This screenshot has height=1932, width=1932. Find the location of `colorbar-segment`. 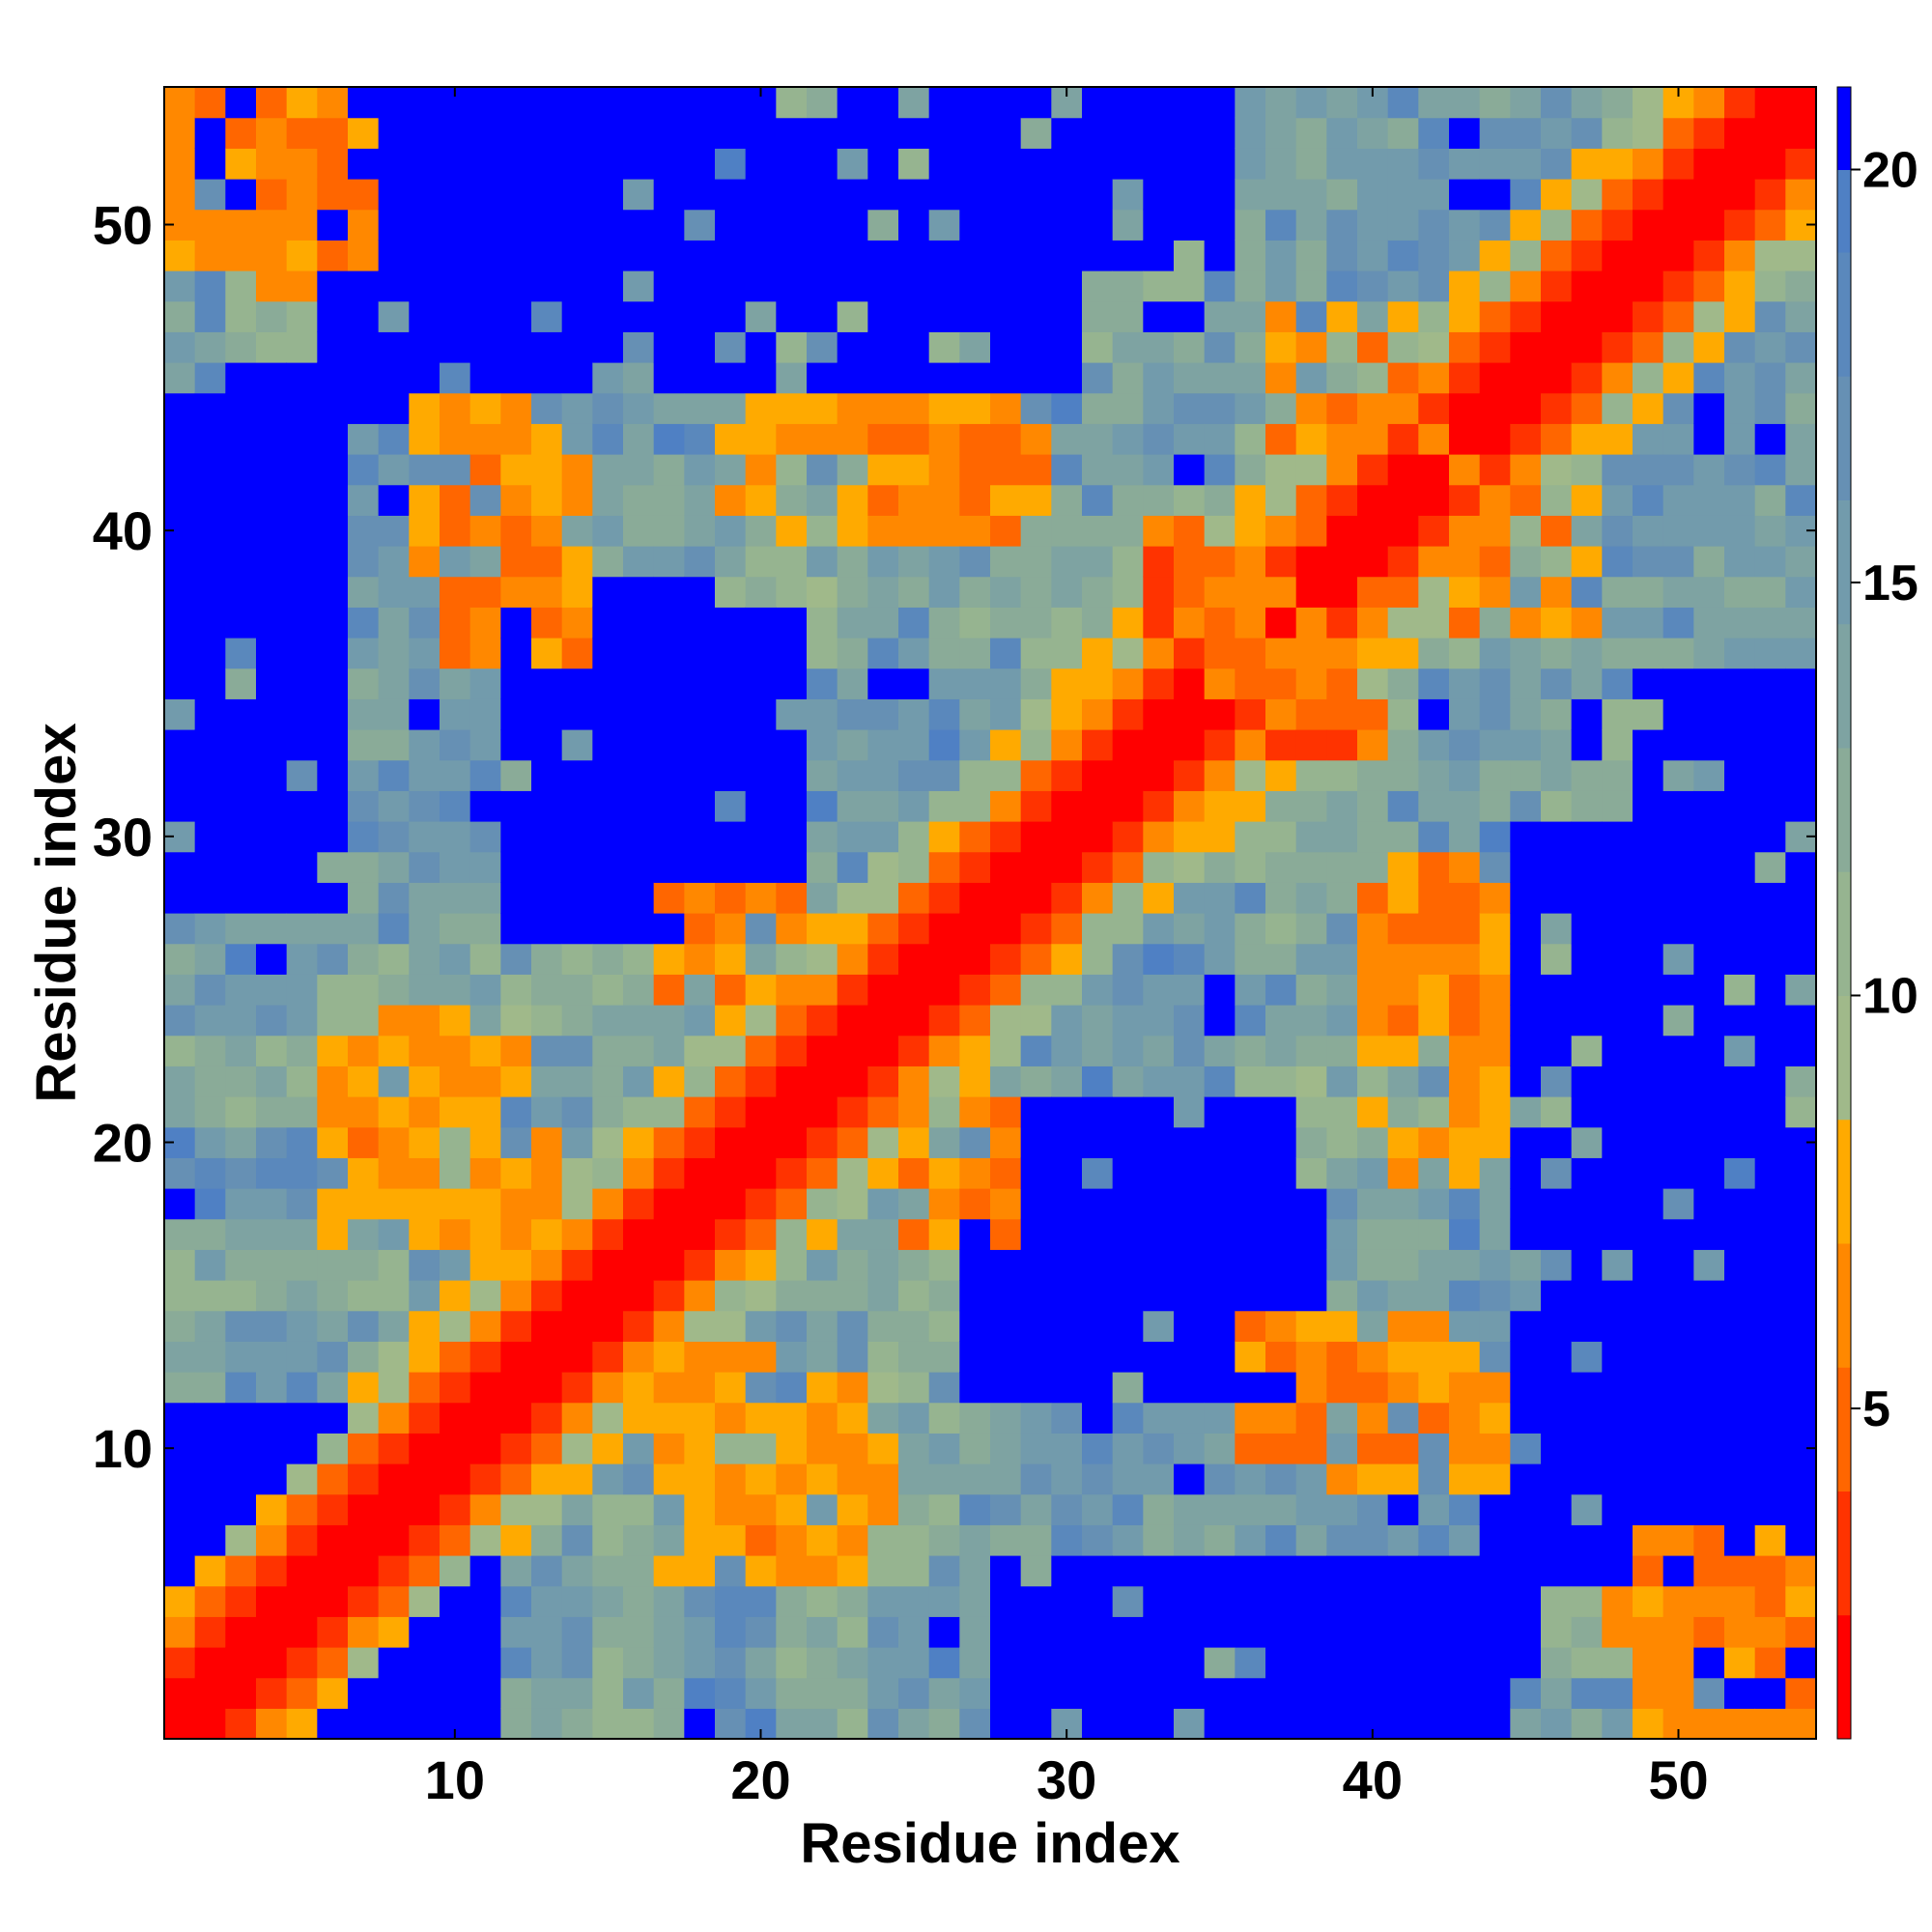

colorbar-segment is located at coordinates (1844, 1553).